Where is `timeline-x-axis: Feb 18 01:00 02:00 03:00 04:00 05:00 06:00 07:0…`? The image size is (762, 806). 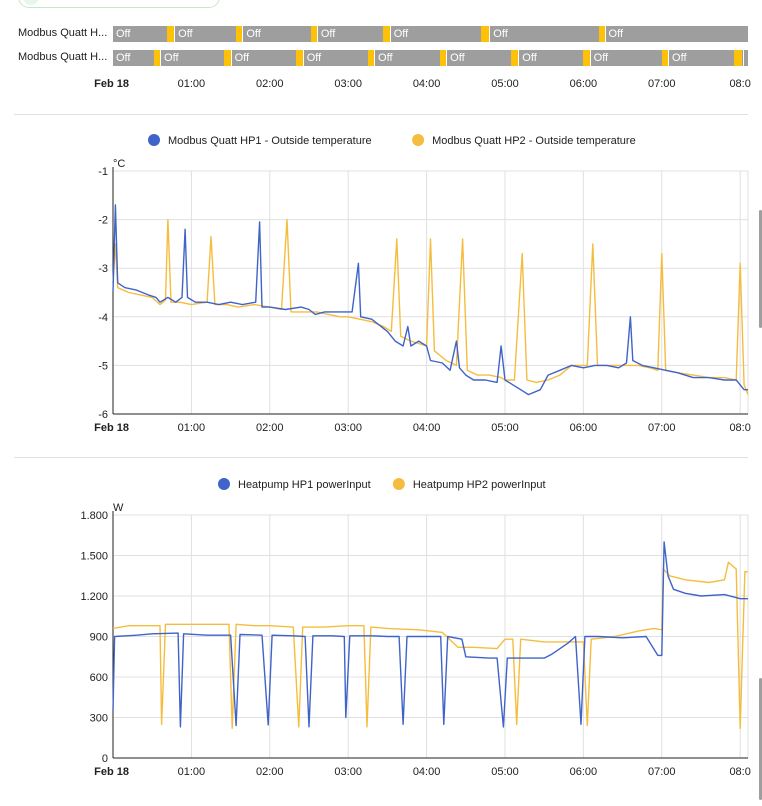
timeline-x-axis: Feb 18 01:00 02:00 03:00 04:00 05:00 06:00 07:0… is located at coordinates (422, 84).